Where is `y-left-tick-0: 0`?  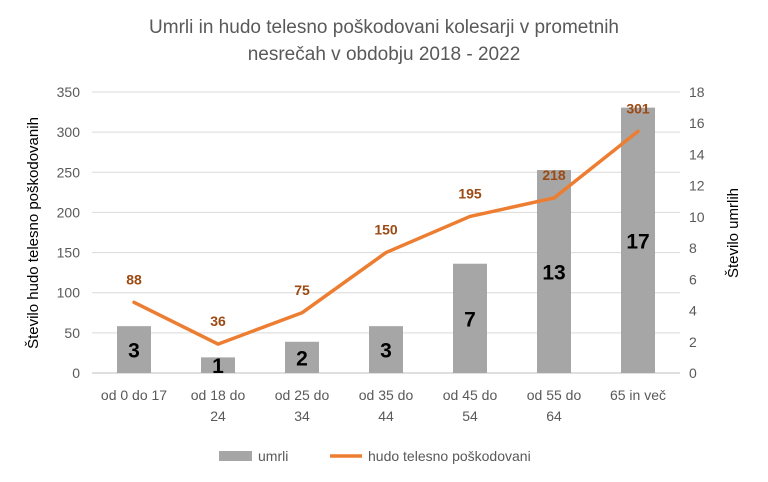
y-left-tick-0: 0 is located at coordinates (76, 373).